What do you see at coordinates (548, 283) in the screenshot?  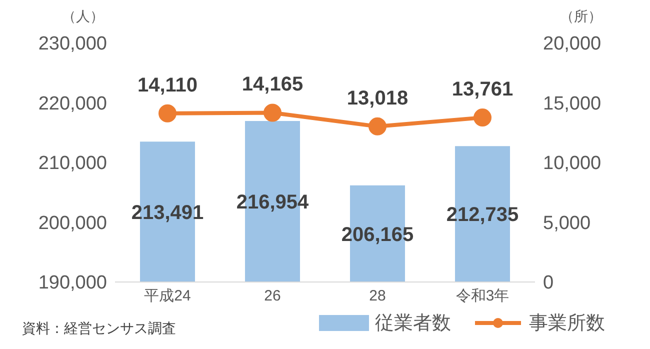 I see `y2-tick-label: 0` at bounding box center [548, 283].